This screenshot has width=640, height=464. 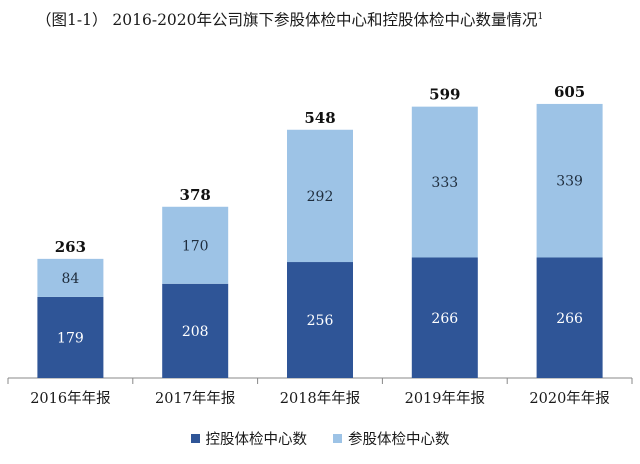 I want to click on data-label-participating: 292, so click(x=320, y=197).